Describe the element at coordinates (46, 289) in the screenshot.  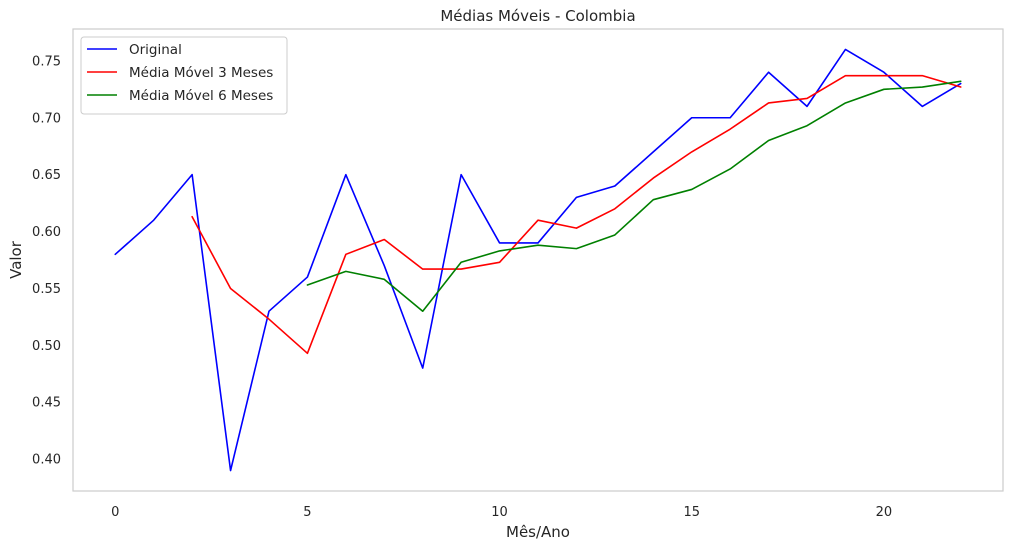
I see `y-tick-label: 0.55` at that location.